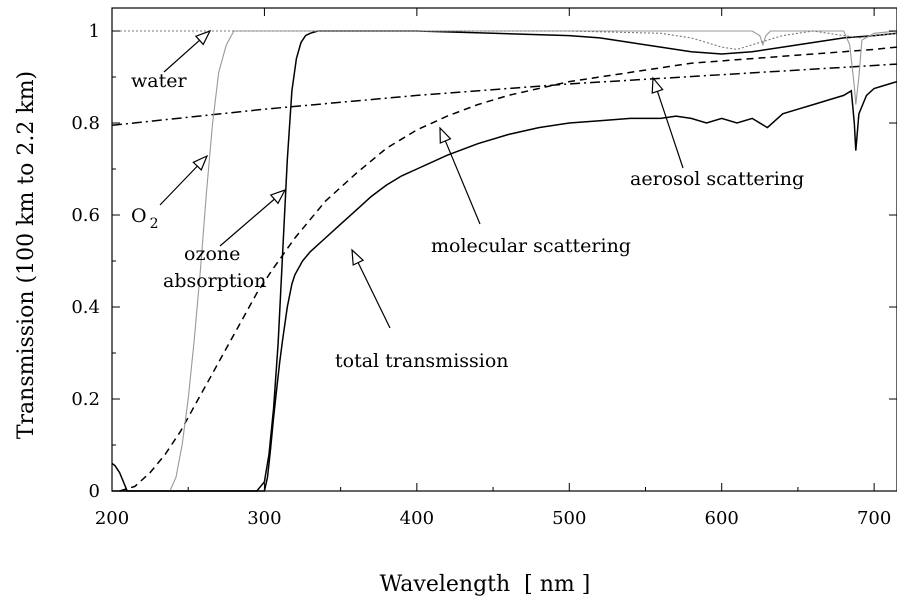  What do you see at coordinates (214, 281) in the screenshot?
I see `annotation-absorption: absorption` at bounding box center [214, 281].